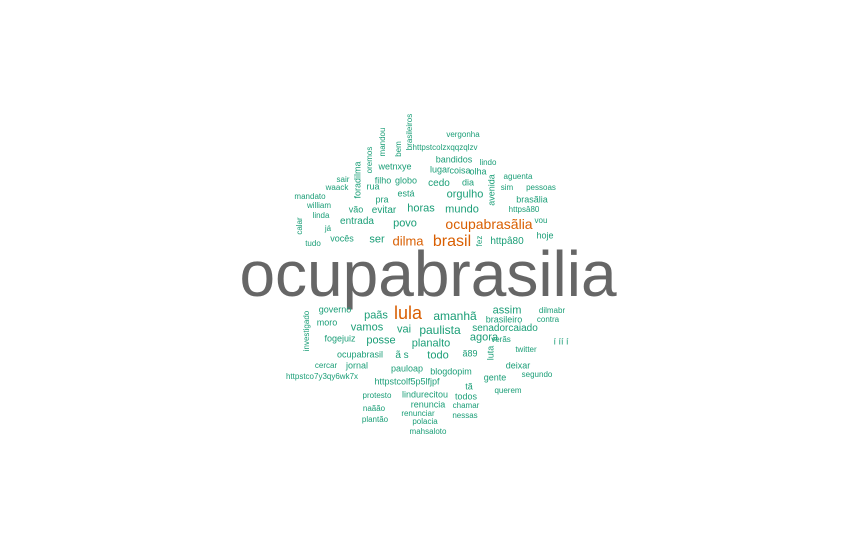  Describe the element at coordinates (428, 404) in the screenshot. I see `cloud-word: renuncia` at that location.